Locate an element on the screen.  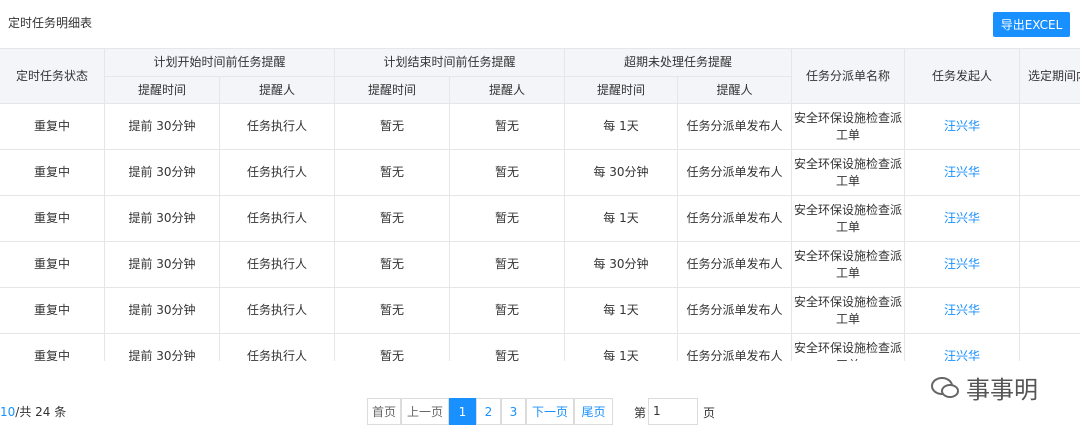
page-button: 3 is located at coordinates (513, 411).